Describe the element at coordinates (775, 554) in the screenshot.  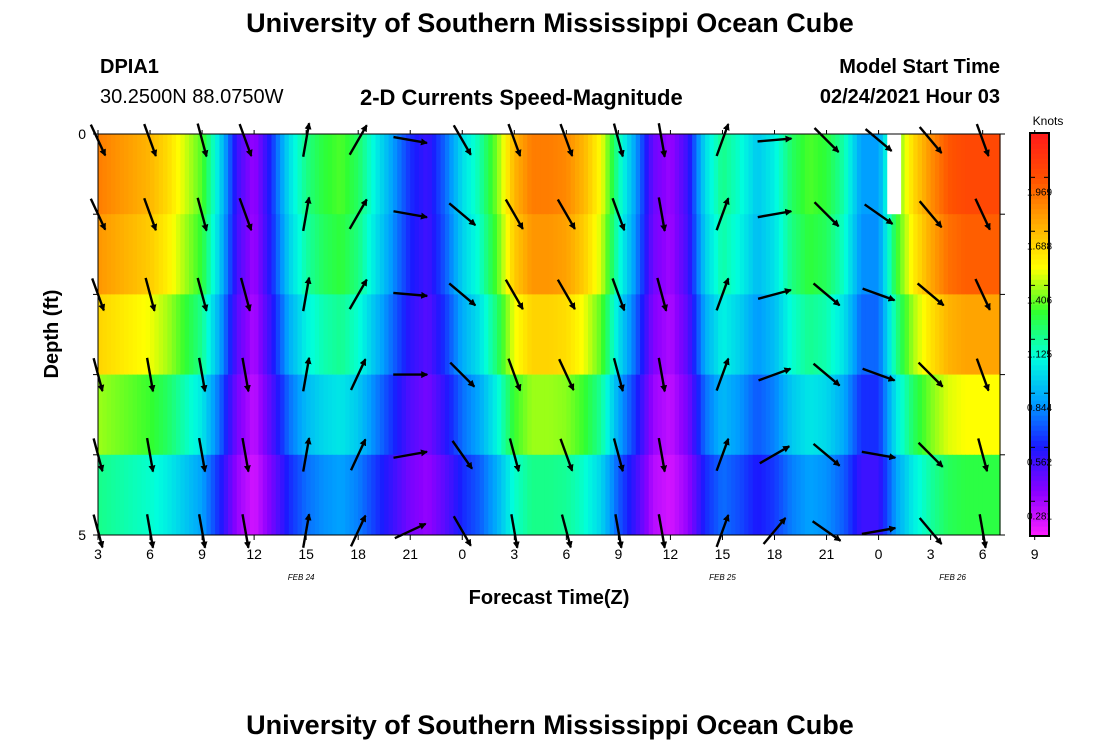
I see `x-tick-label: 18` at that location.